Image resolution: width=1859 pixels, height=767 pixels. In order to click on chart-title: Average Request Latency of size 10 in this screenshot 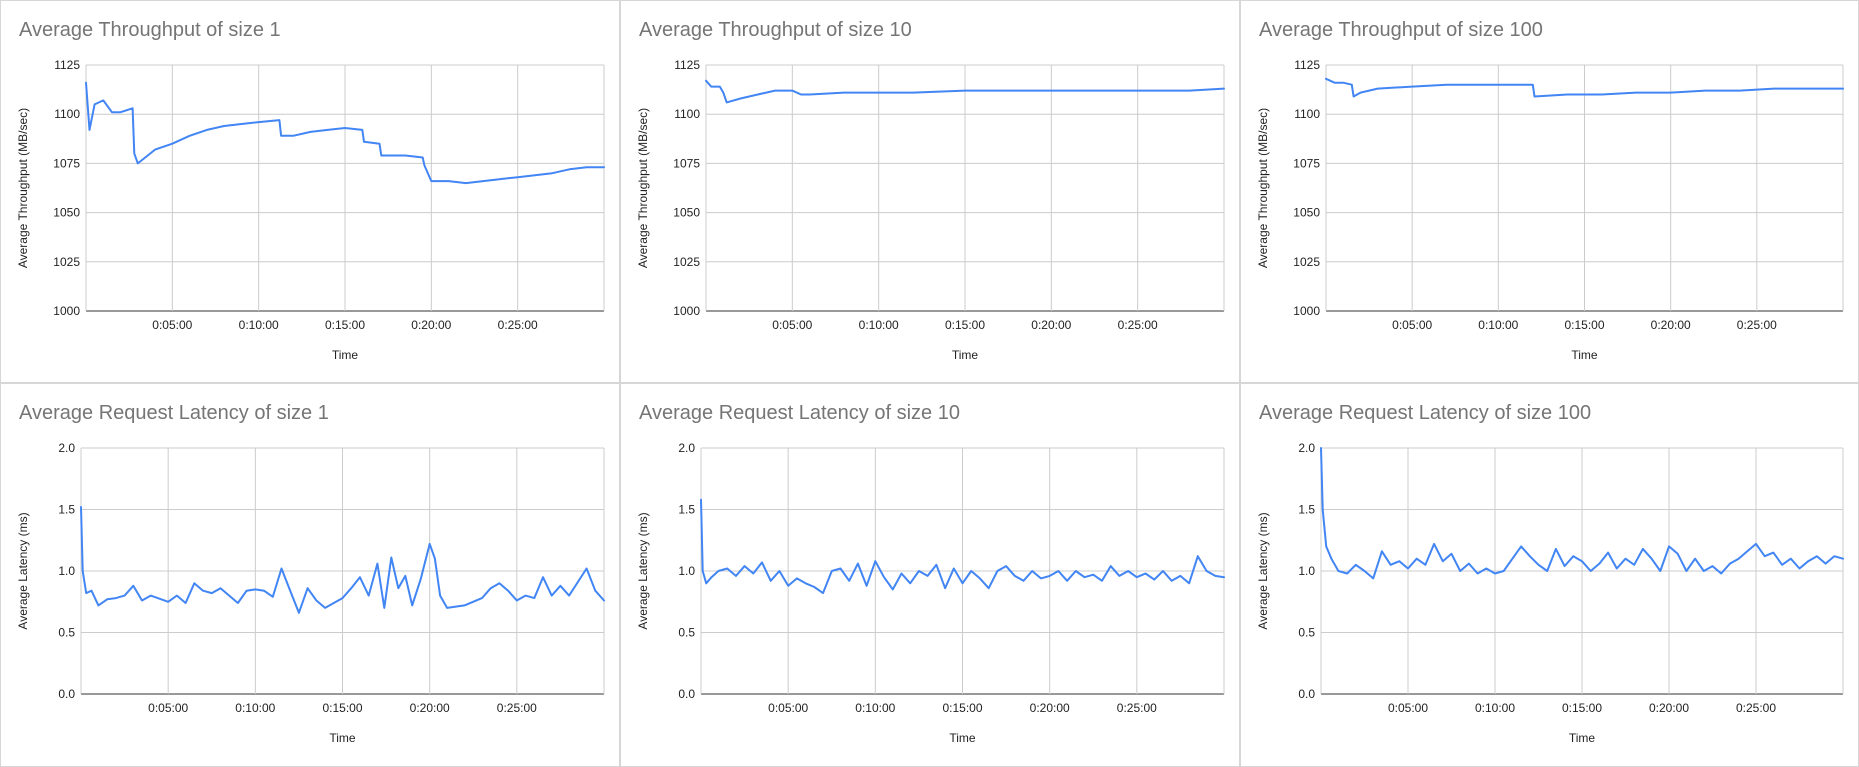, I will do `click(799, 413)`.